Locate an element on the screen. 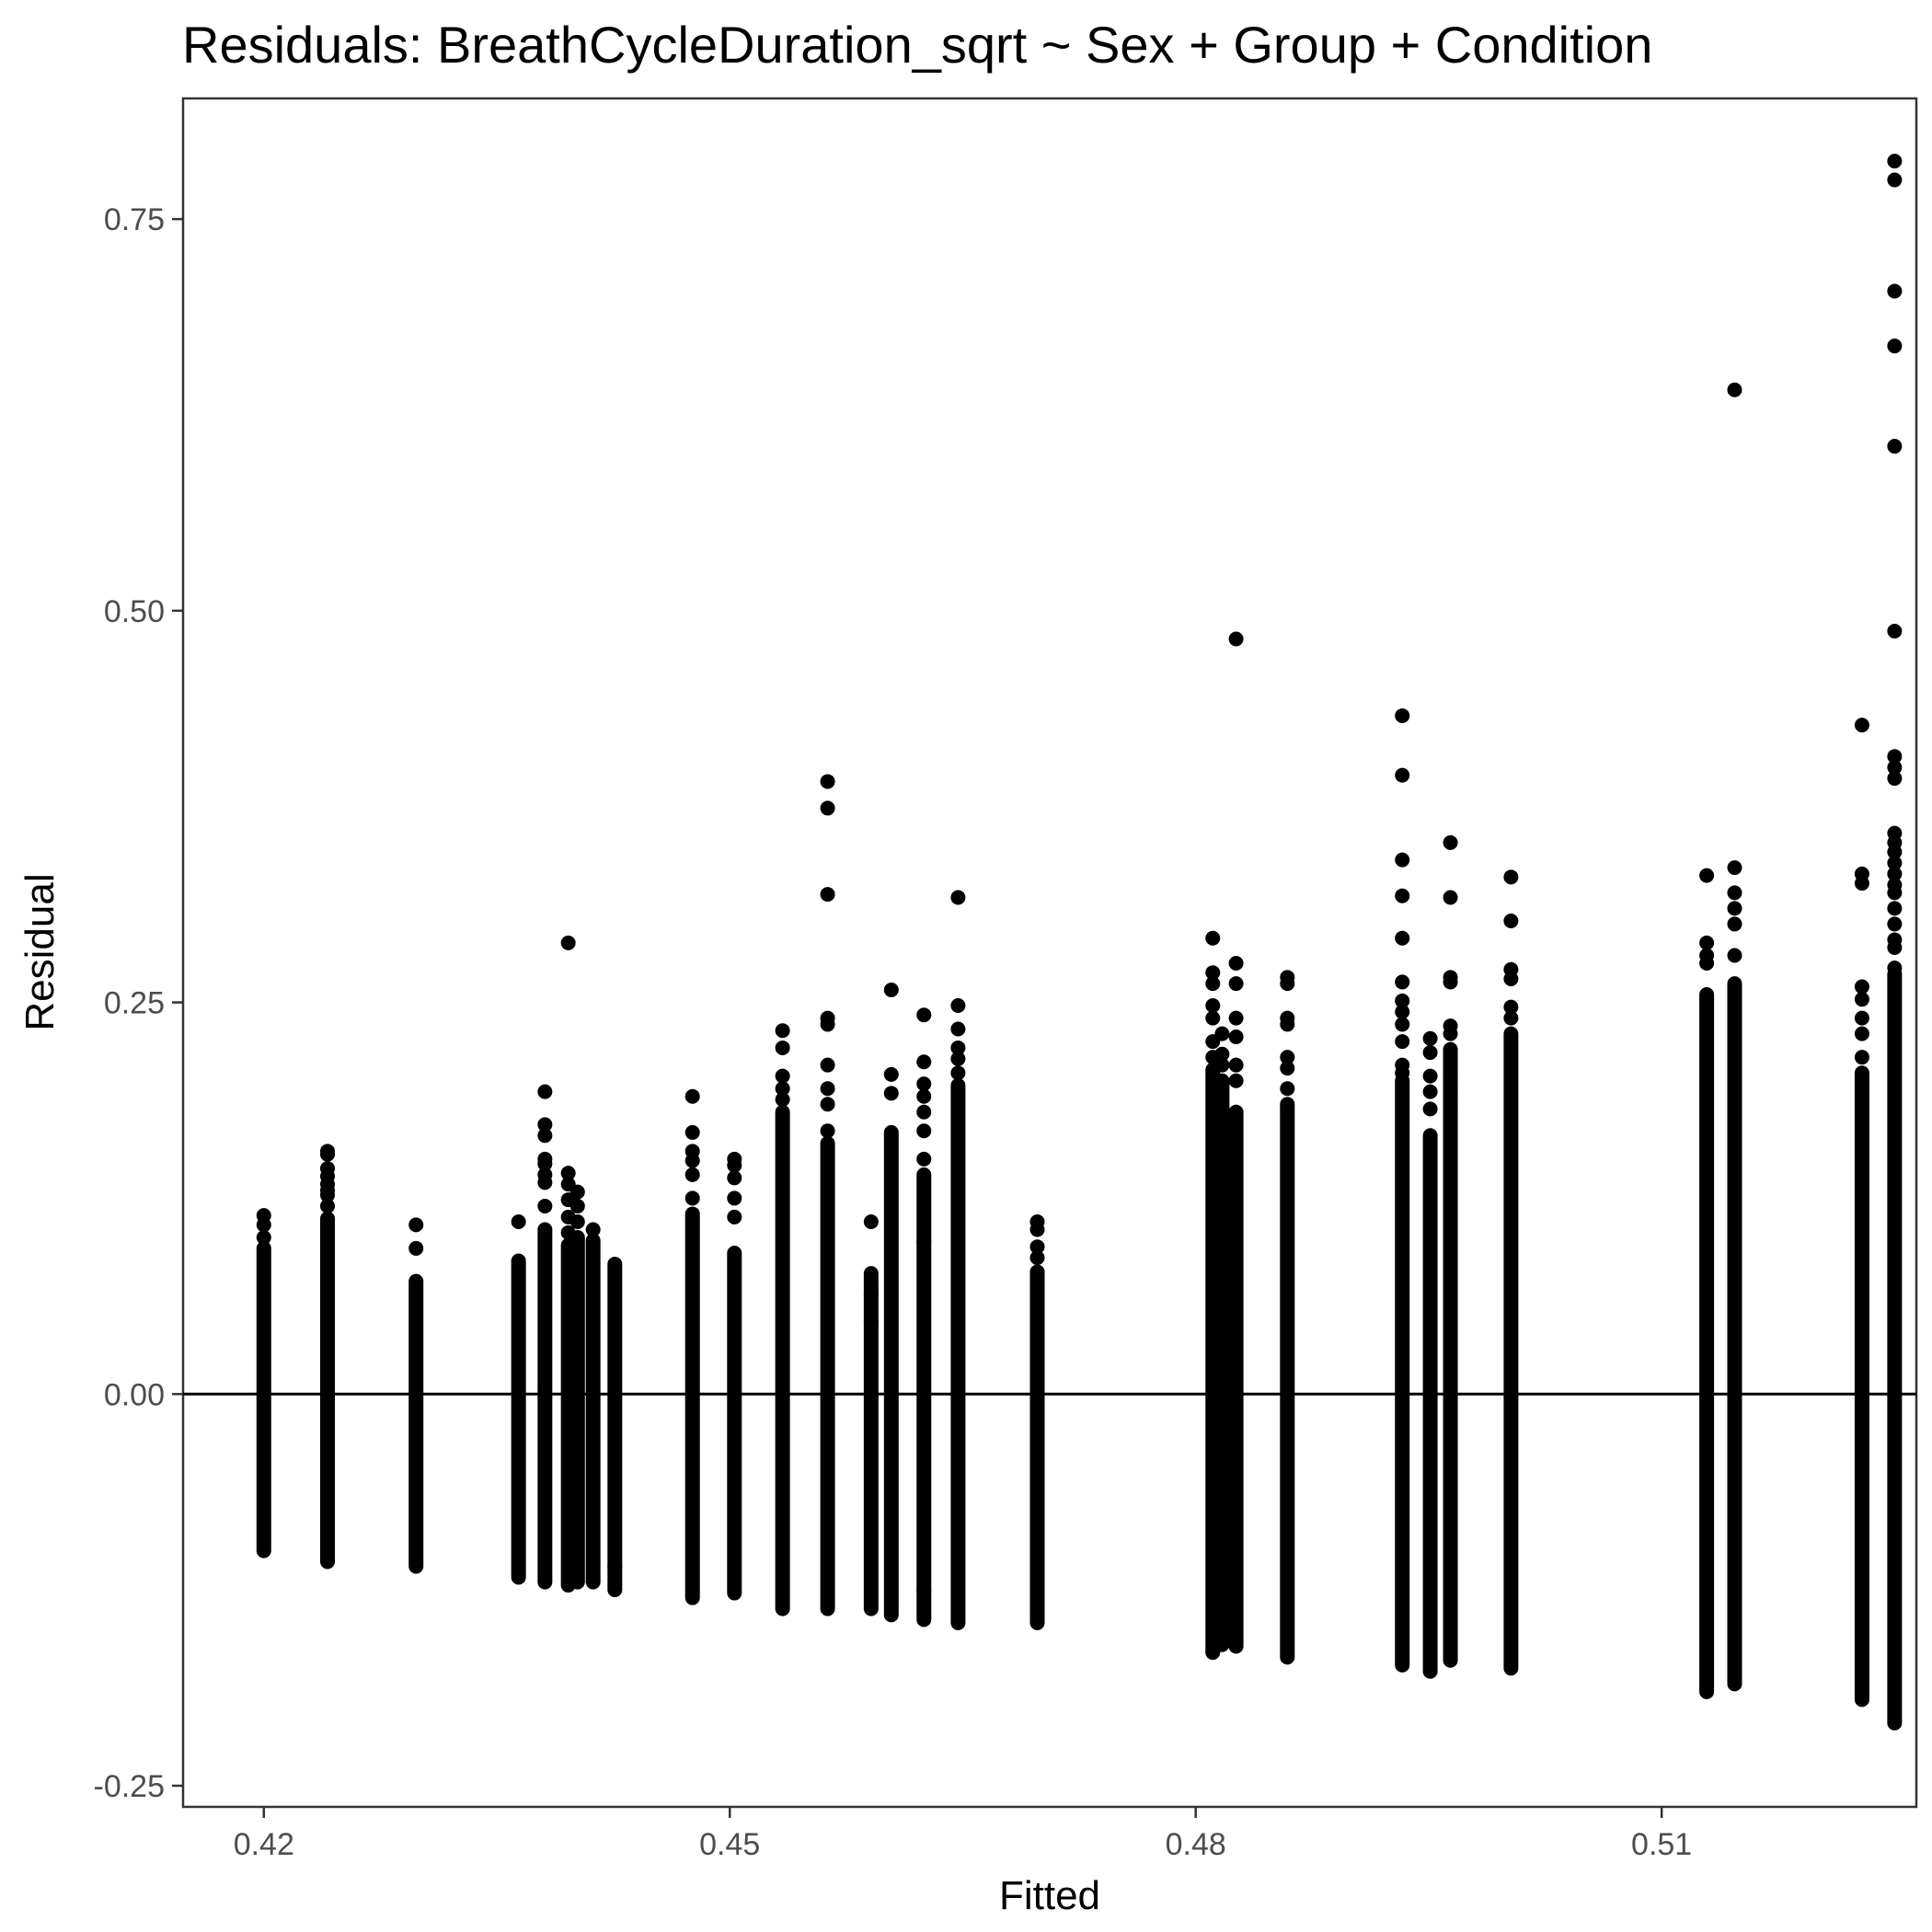  y-axis: -0.25 0.00 0.25 0.50 0.75 is located at coordinates (138, 1003).